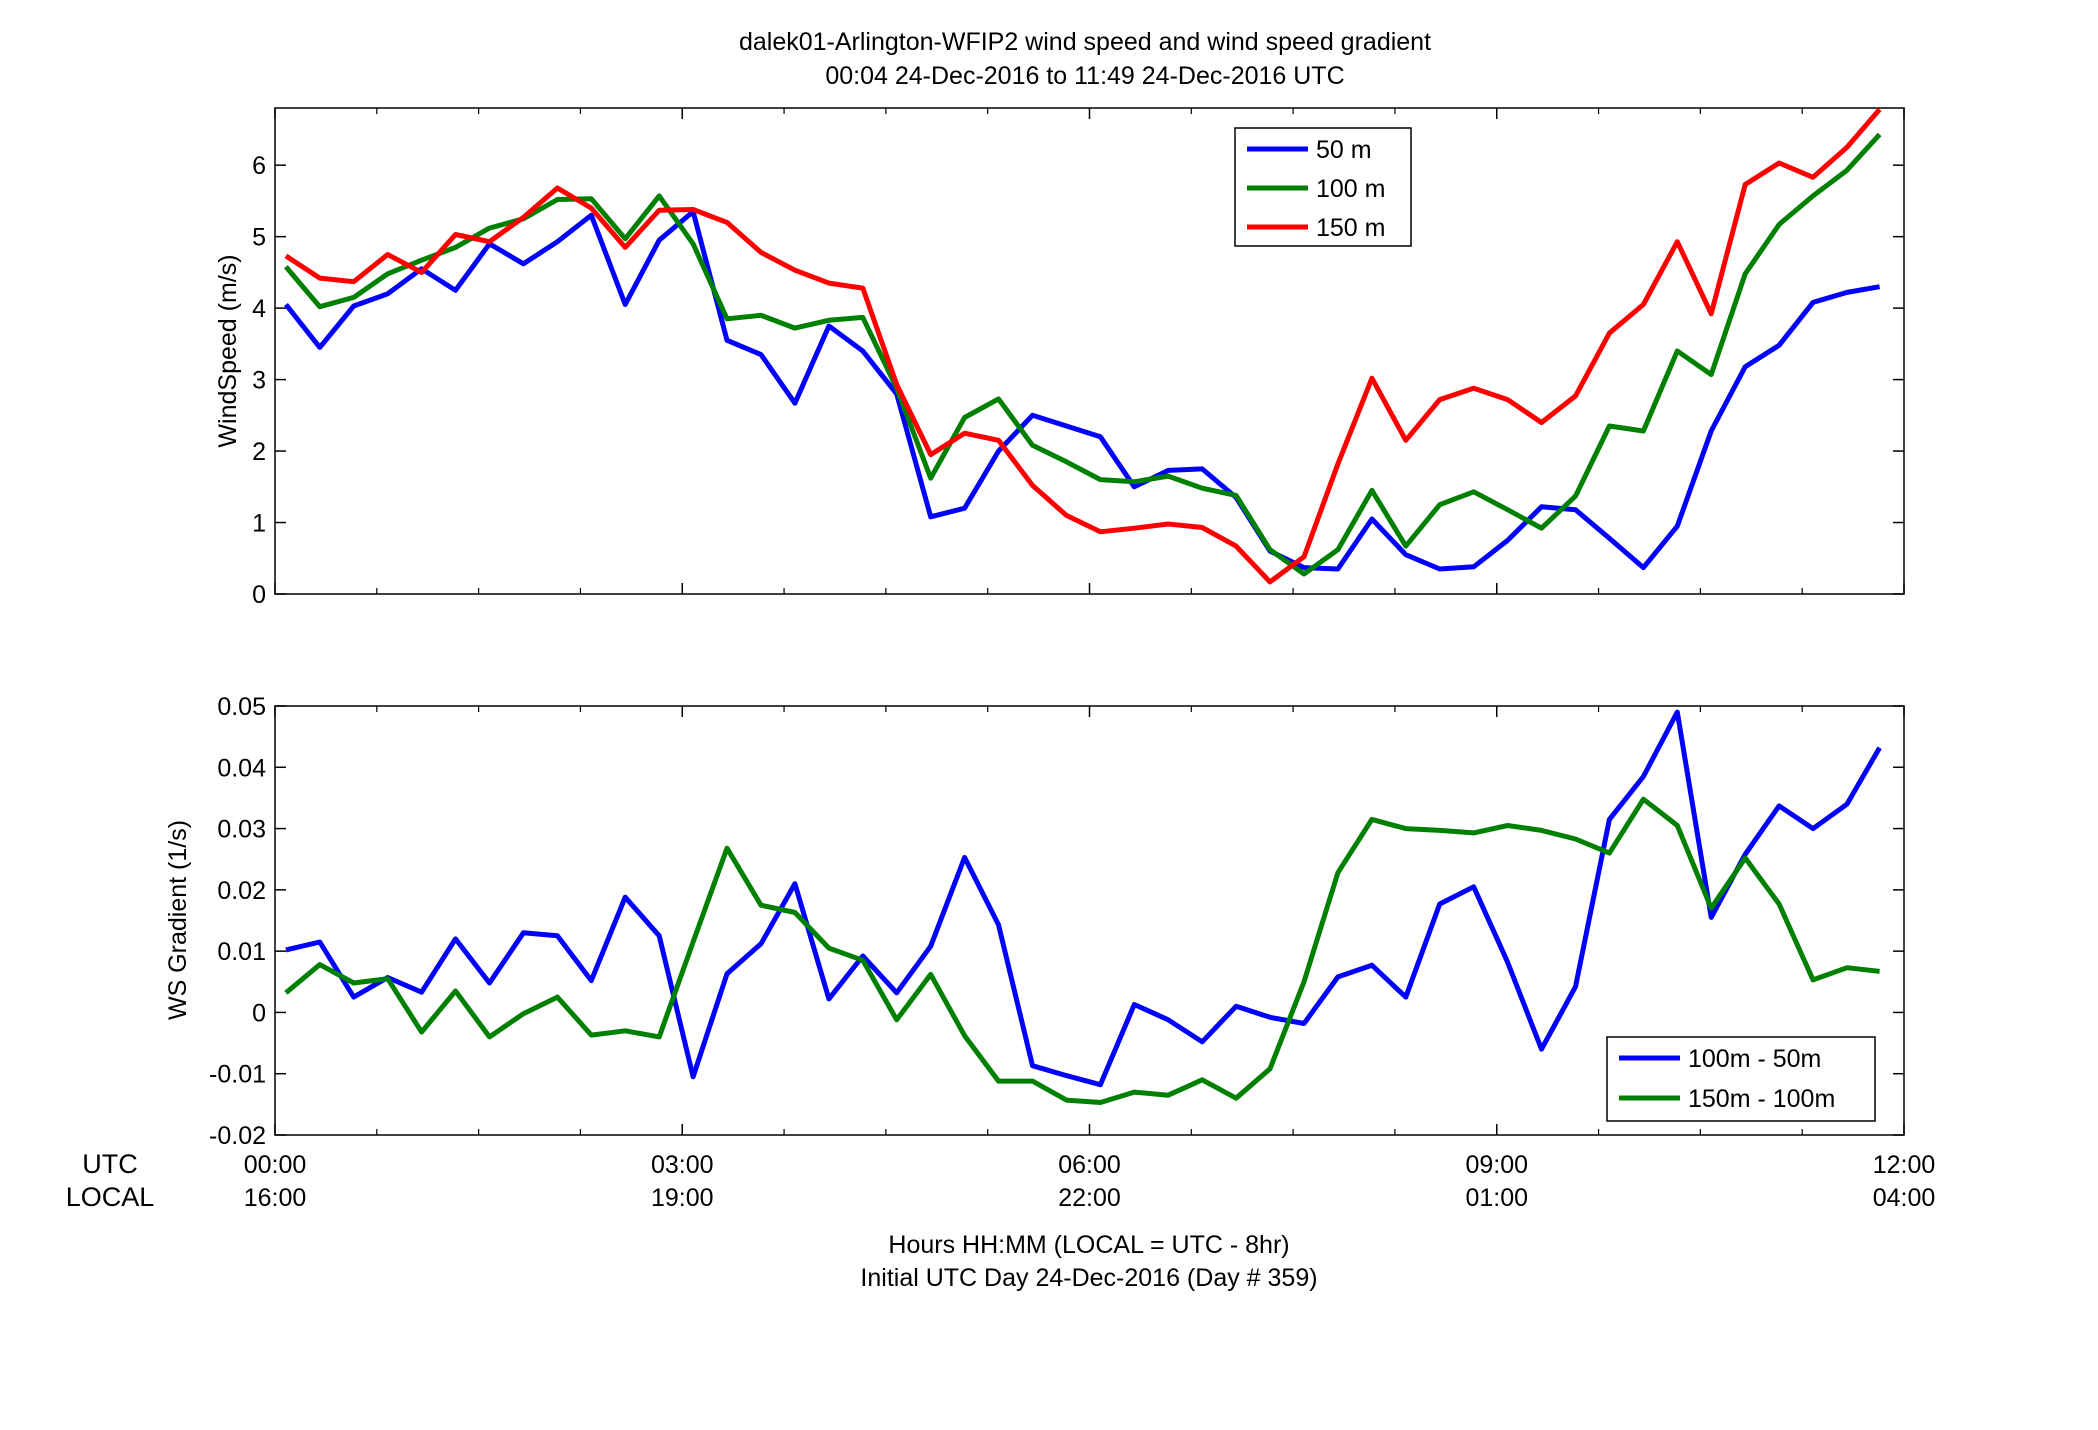 The width and height of the screenshot is (2098, 1430). Describe the element at coordinates (1350, 189) in the screenshot. I see `legend-label-100m: 100 m` at that location.